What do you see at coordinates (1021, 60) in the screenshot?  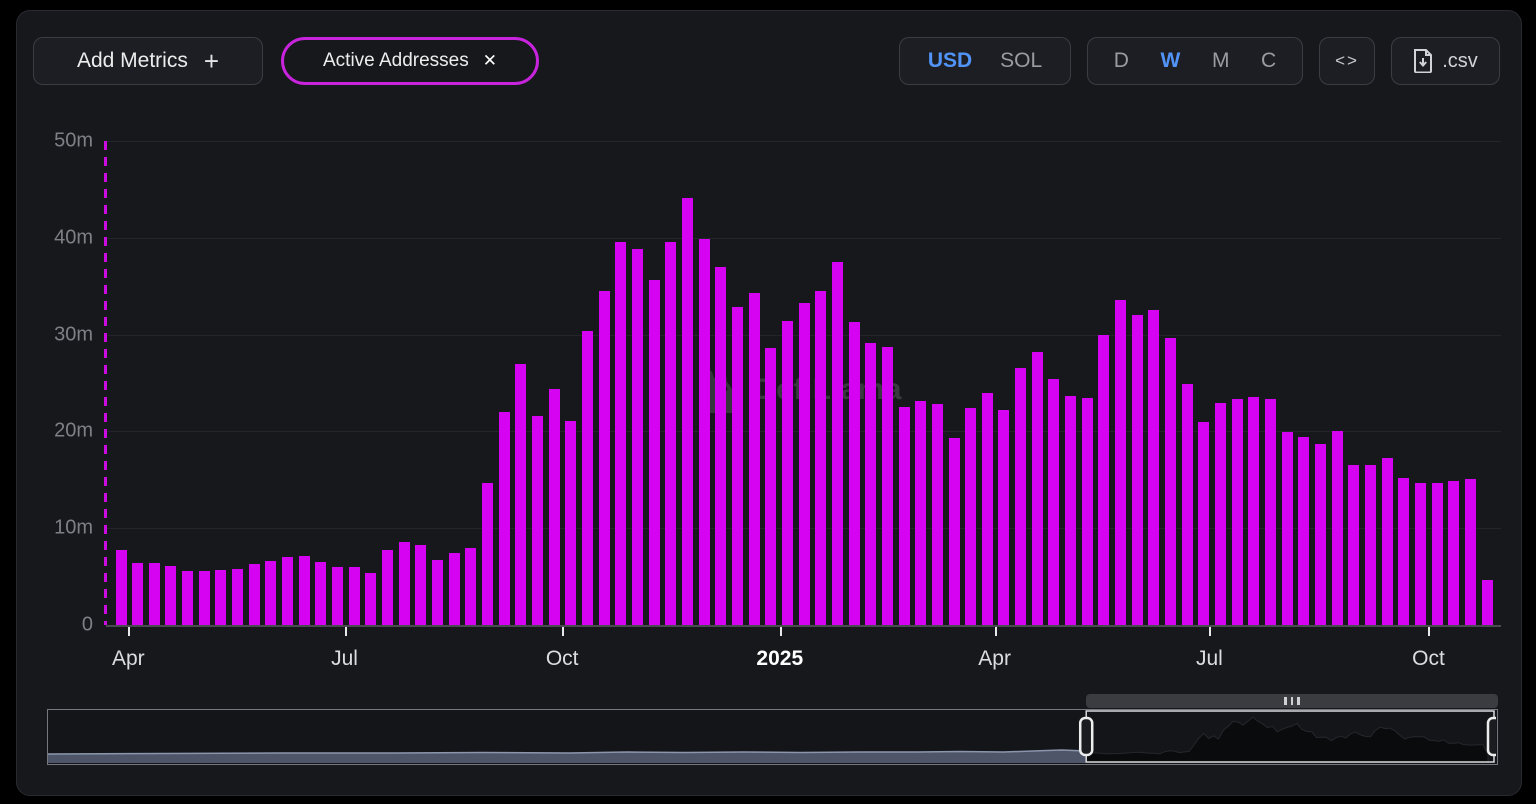 I see `currency-option-sol: SOL` at bounding box center [1021, 60].